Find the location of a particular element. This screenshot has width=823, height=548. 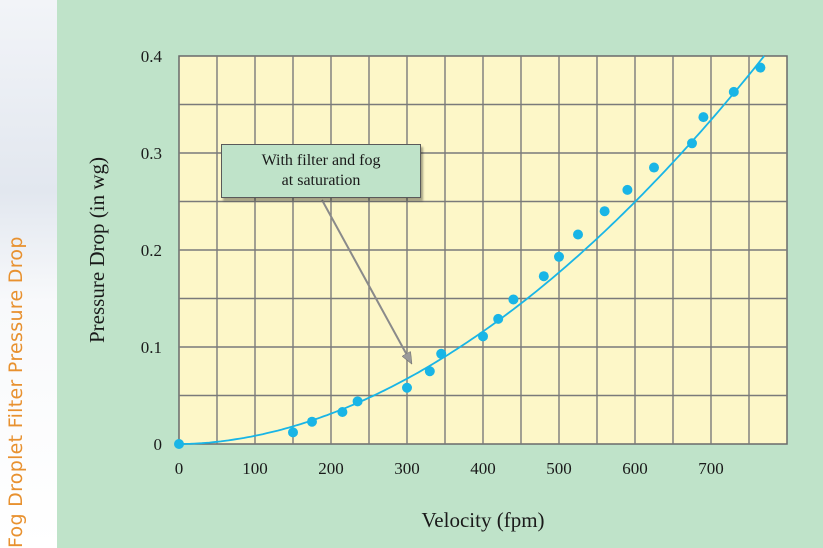

callout-arrow is located at coordinates (366, 280).